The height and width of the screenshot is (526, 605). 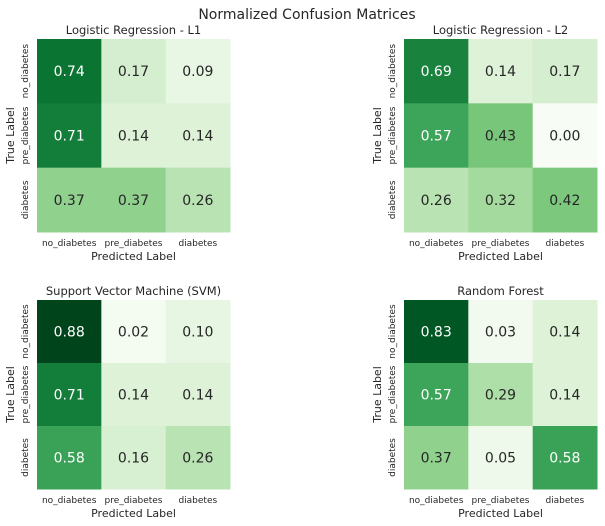 I want to click on cell-value-label: 0.58, so click(x=564, y=459).